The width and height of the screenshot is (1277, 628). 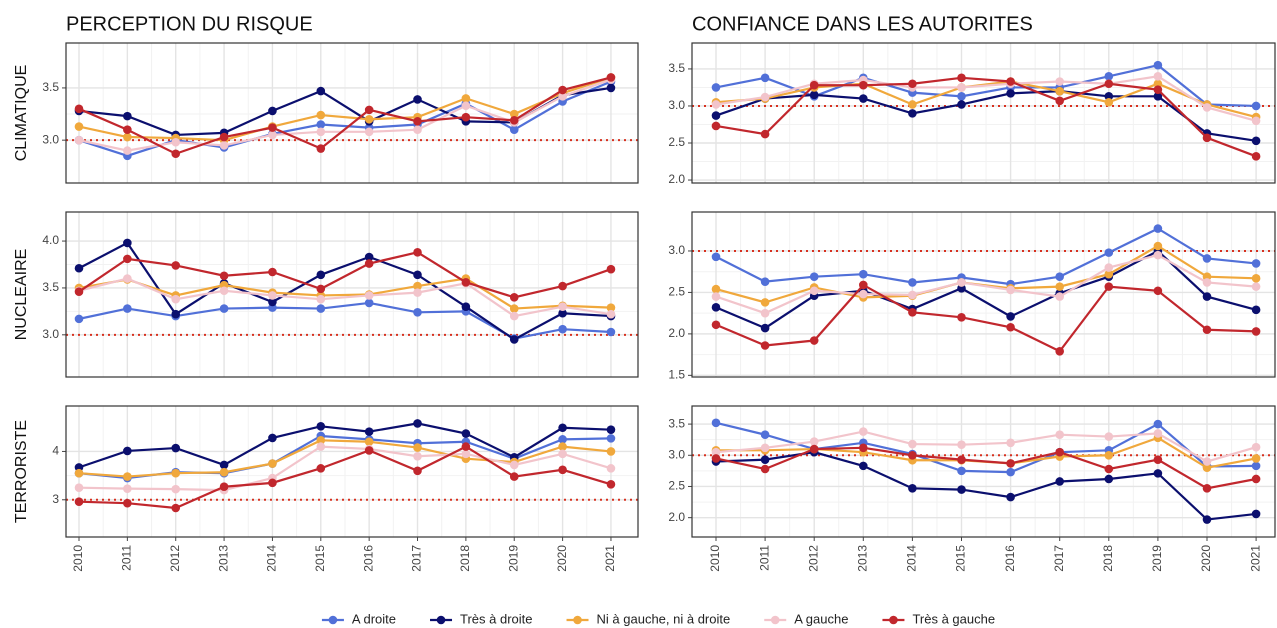 I want to click on legend-label: Très à gauche, so click(x=953, y=618).